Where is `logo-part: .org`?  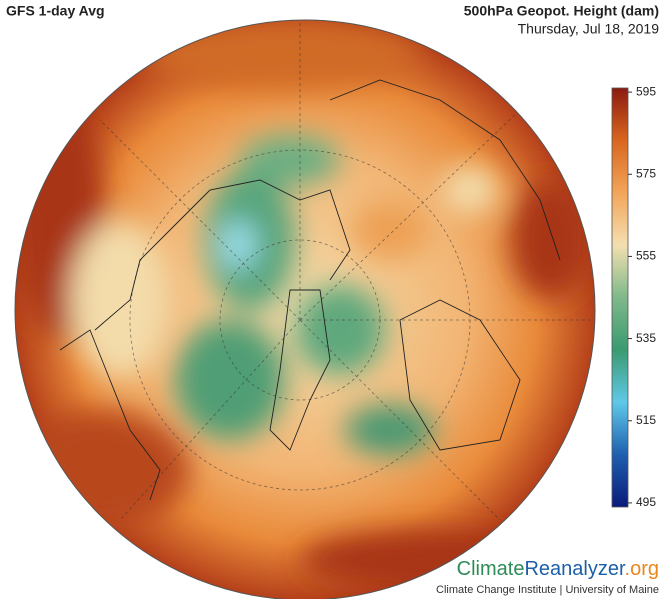 logo-part: .org is located at coordinates (642, 569).